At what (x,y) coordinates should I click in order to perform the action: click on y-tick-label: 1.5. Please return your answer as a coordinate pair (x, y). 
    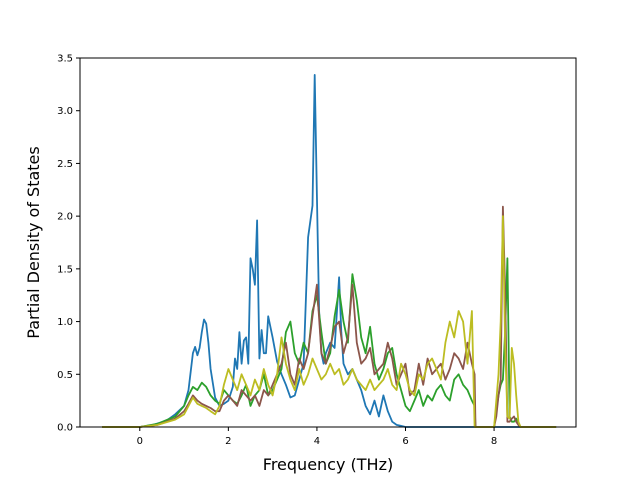
    Looking at the image, I should click on (65, 269).